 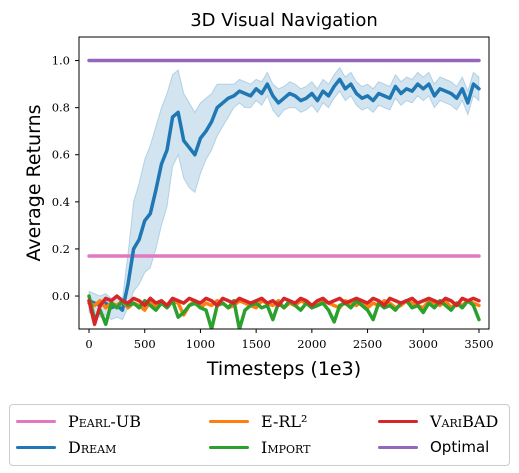 I want to click on x-tick-label: 3000, so click(x=423, y=344).